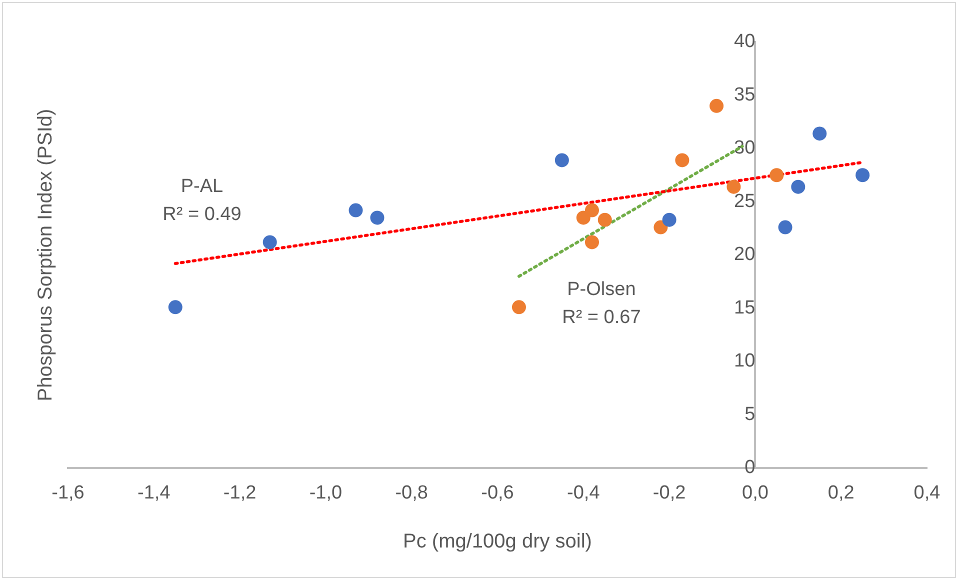  I want to click on x-tick-label: -0,4, so click(583, 493).